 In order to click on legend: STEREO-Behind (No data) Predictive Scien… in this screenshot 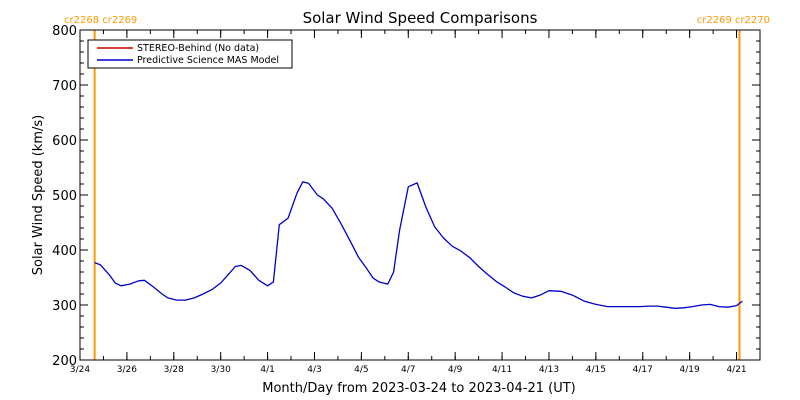, I will do `click(190, 54)`.